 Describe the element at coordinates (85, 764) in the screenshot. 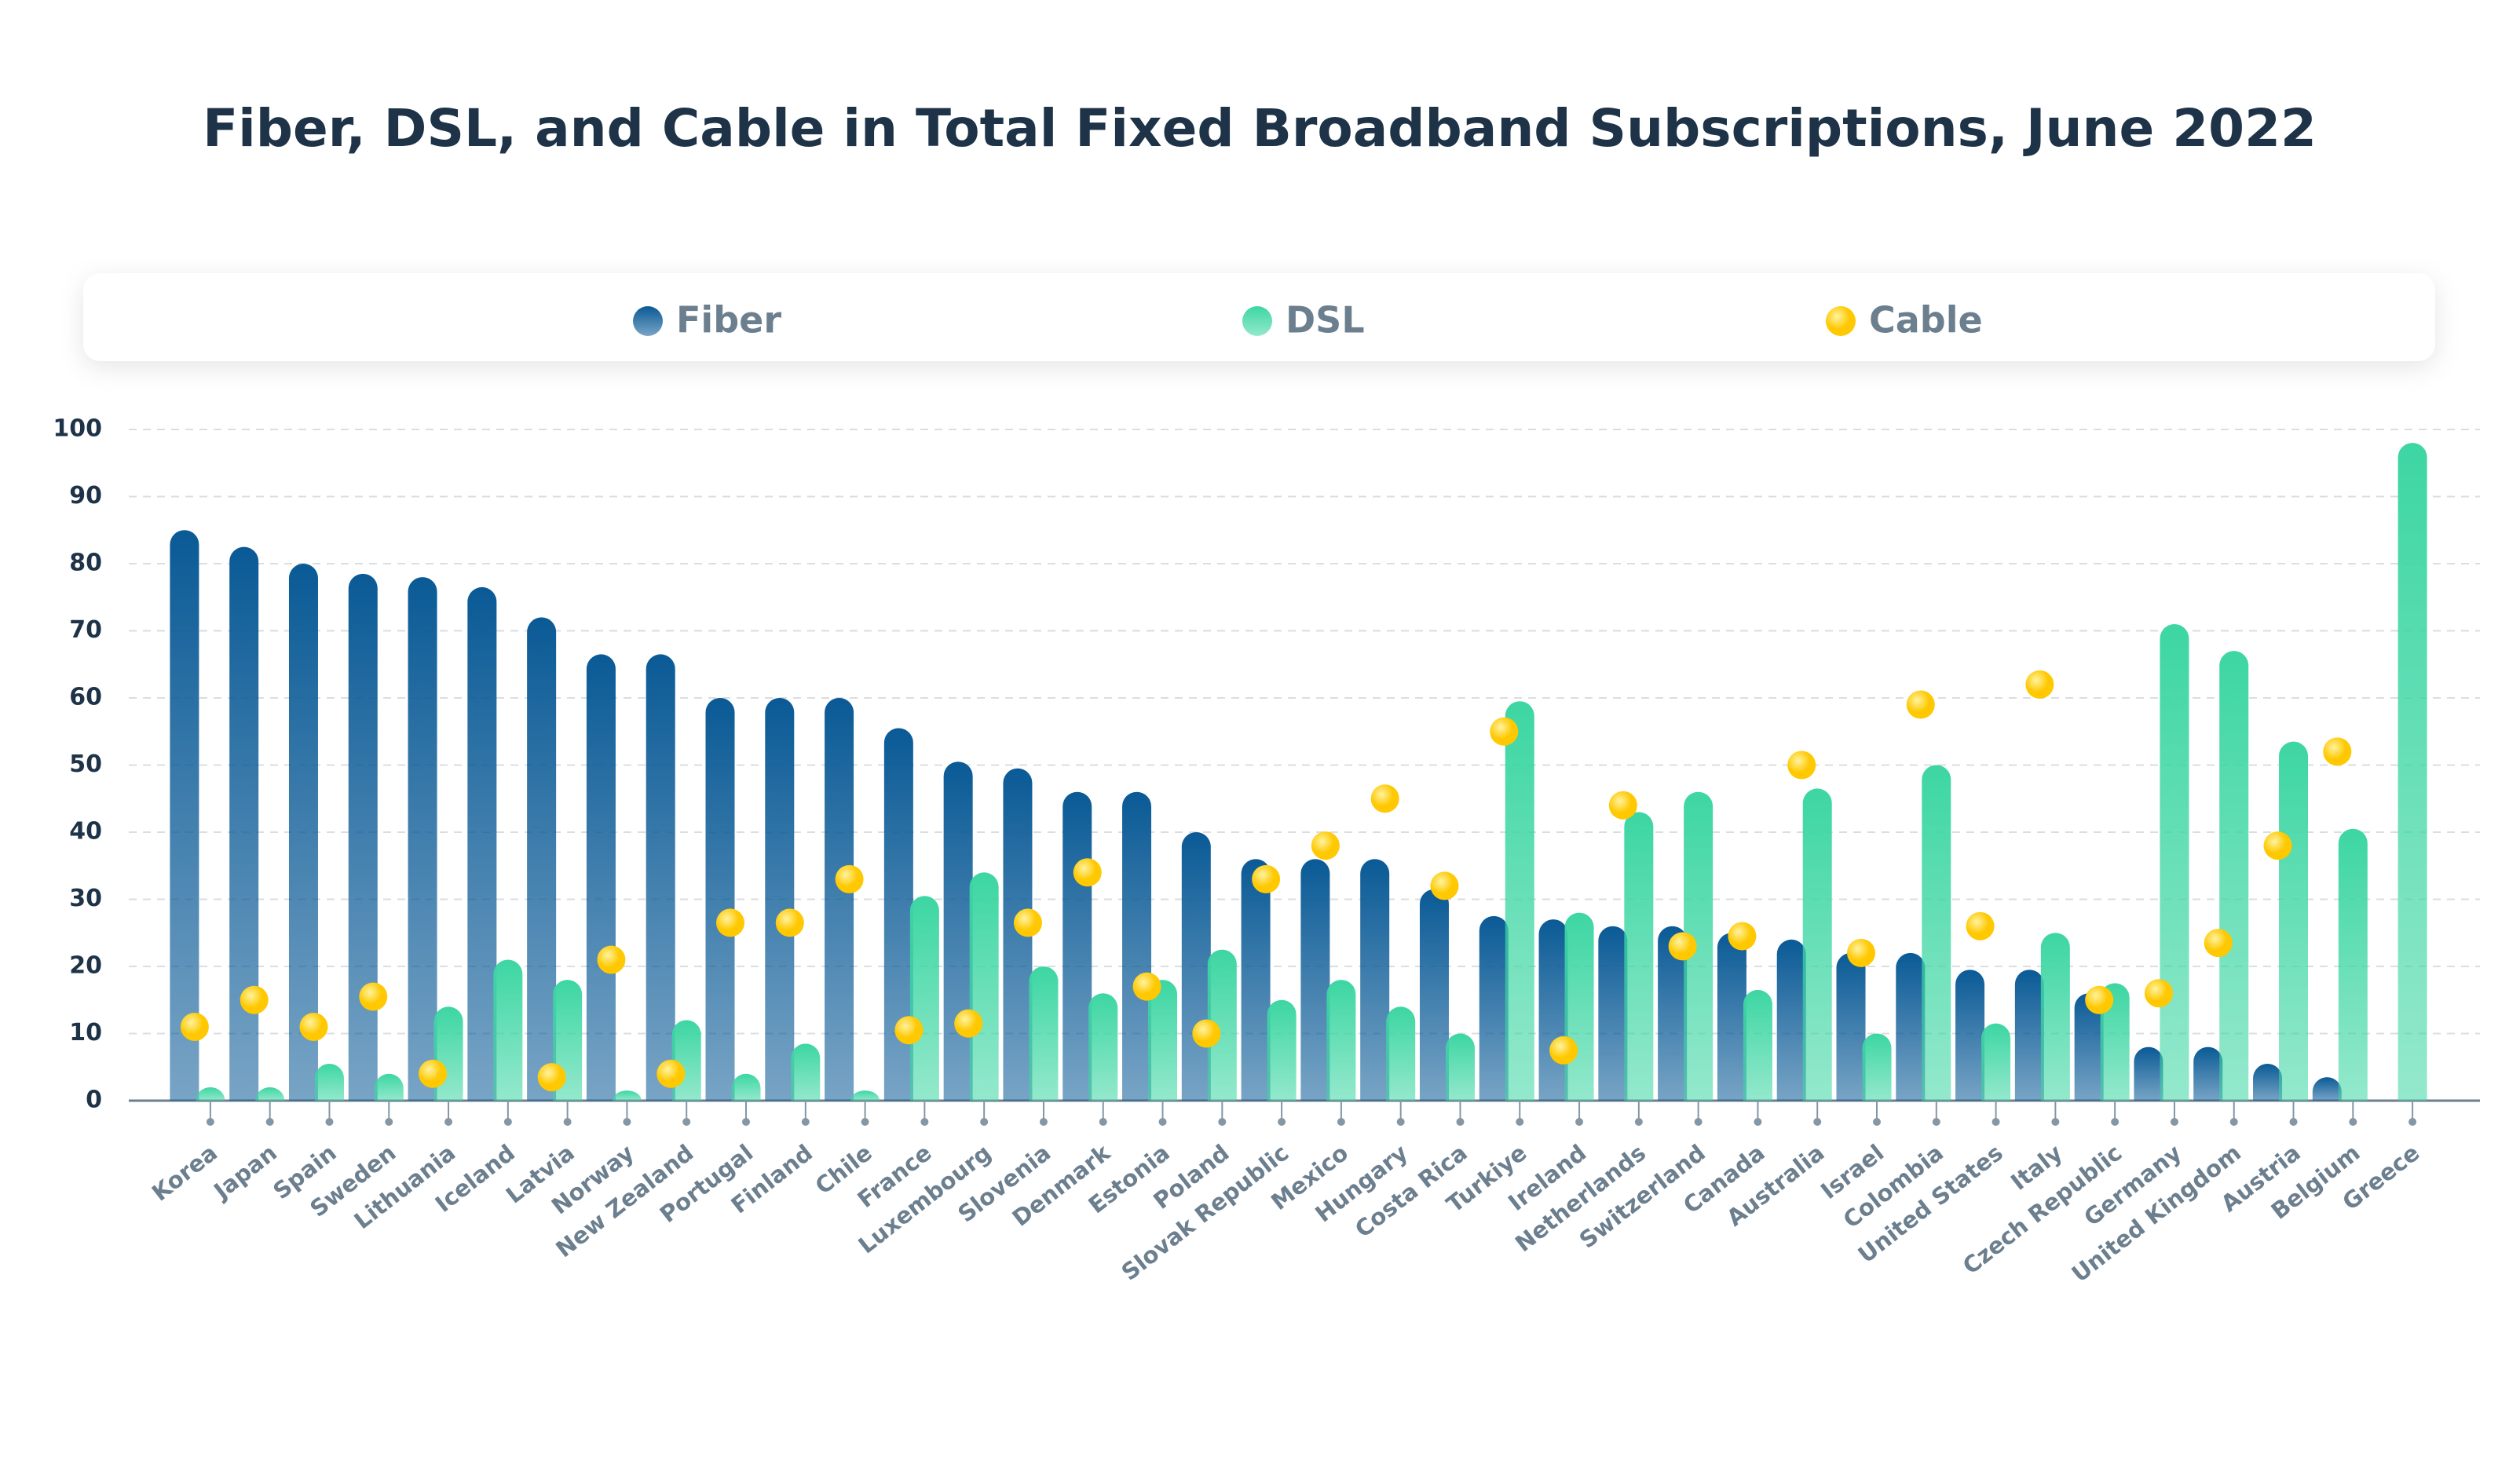

I see `y-tick-label: 50` at that location.